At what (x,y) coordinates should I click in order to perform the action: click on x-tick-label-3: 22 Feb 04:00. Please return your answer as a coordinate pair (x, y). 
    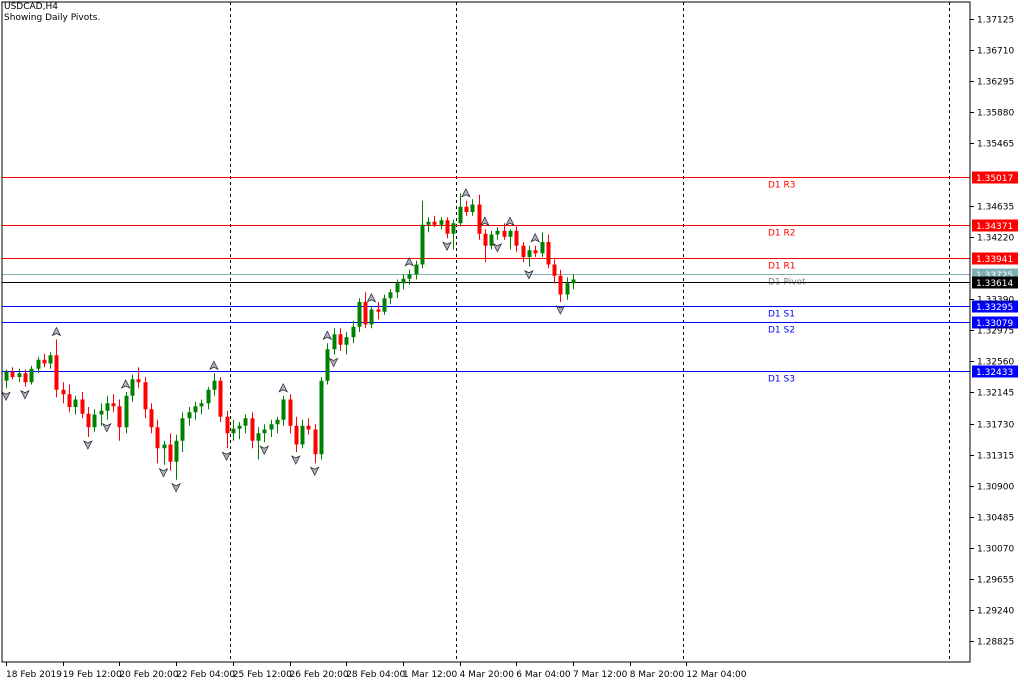
    Looking at the image, I should click on (205, 675).